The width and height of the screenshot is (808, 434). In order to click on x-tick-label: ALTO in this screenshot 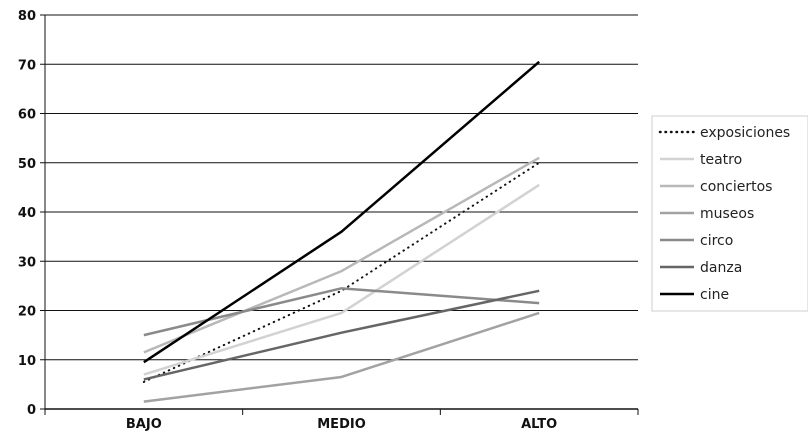, I will do `click(539, 424)`.